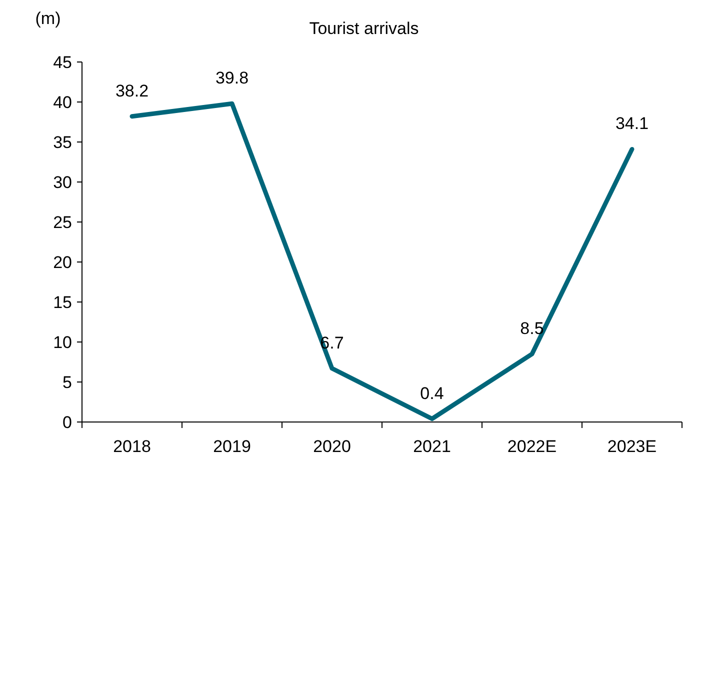 The height and width of the screenshot is (682, 723). I want to click on data-label: 39.8, so click(232, 78).